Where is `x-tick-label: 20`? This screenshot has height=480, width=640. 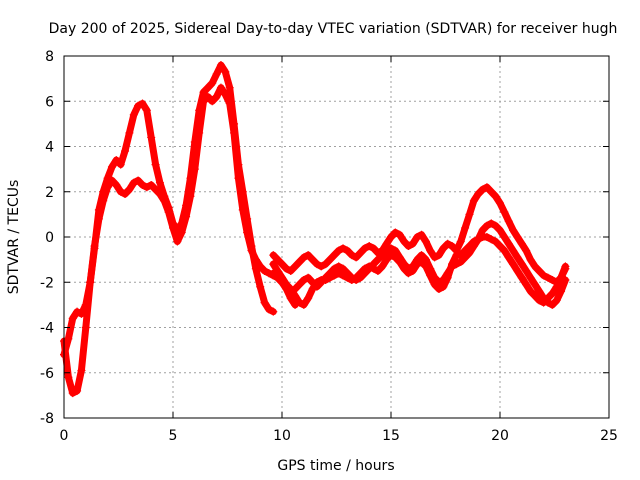 x-tick-label: 20 is located at coordinates (500, 436).